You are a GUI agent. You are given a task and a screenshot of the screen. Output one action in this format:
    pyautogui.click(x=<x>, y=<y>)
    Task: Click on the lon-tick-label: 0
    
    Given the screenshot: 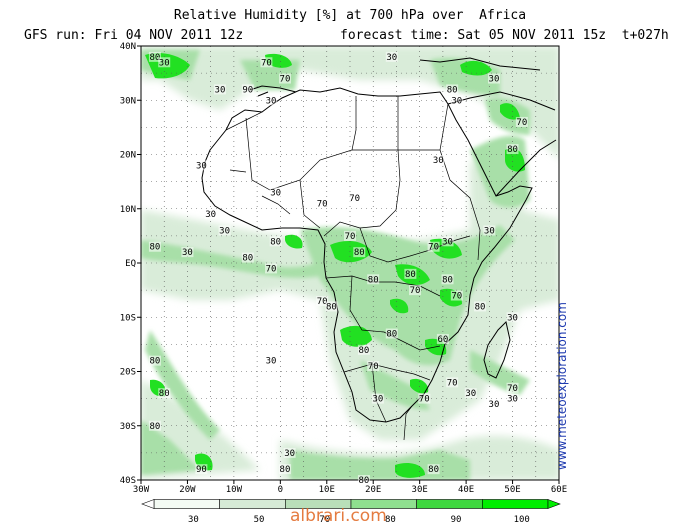 What is the action you would take?
    pyautogui.click(x=280, y=490)
    